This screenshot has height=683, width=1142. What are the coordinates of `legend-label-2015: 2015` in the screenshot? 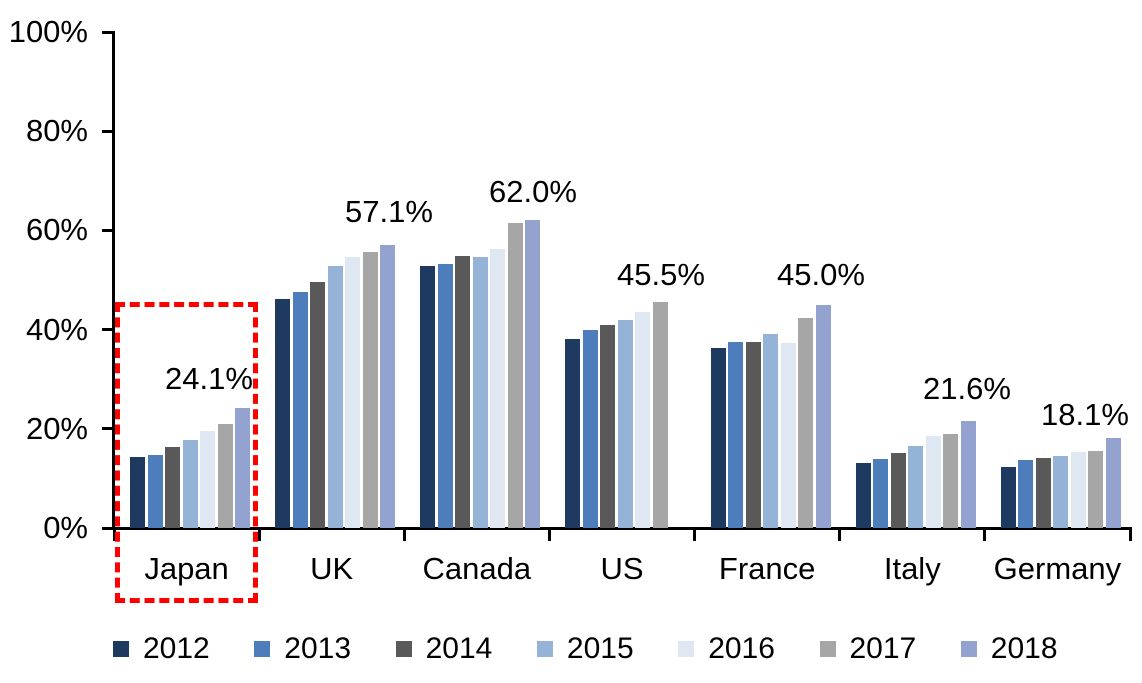 It's located at (600, 648).